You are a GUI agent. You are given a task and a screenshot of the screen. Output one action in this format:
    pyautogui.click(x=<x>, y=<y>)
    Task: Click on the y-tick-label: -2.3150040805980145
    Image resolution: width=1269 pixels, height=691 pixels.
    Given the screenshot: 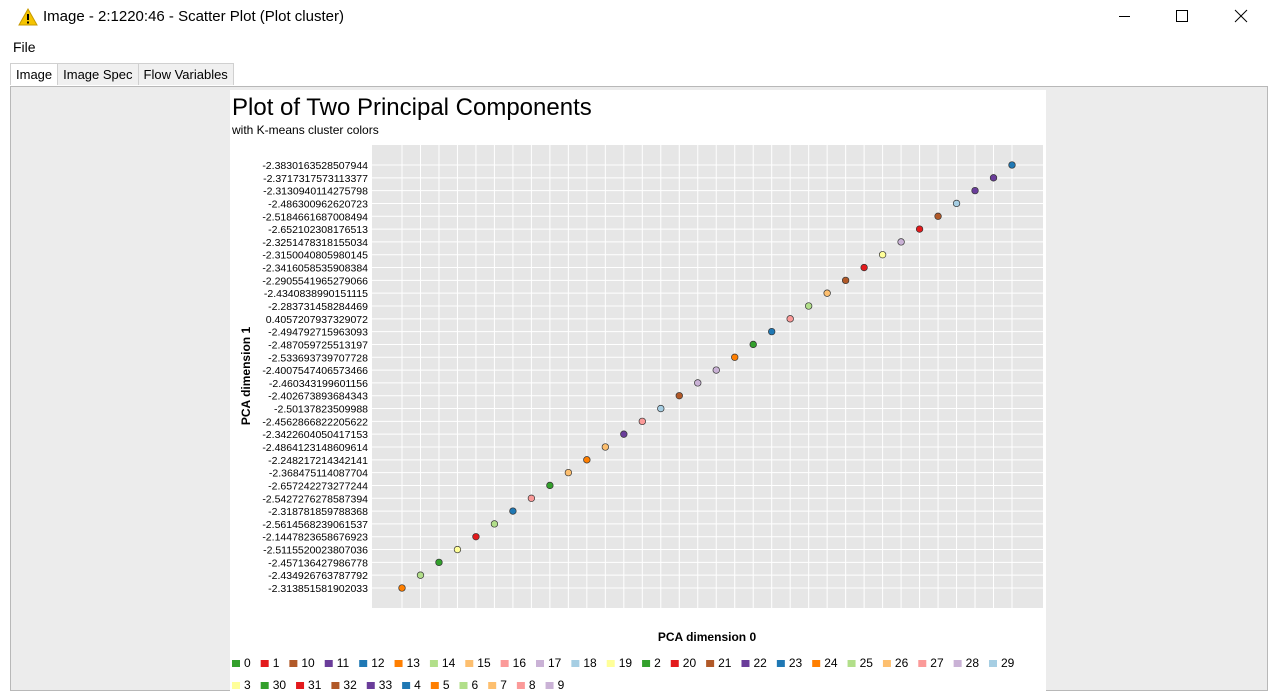 What is the action you would take?
    pyautogui.click(x=315, y=256)
    